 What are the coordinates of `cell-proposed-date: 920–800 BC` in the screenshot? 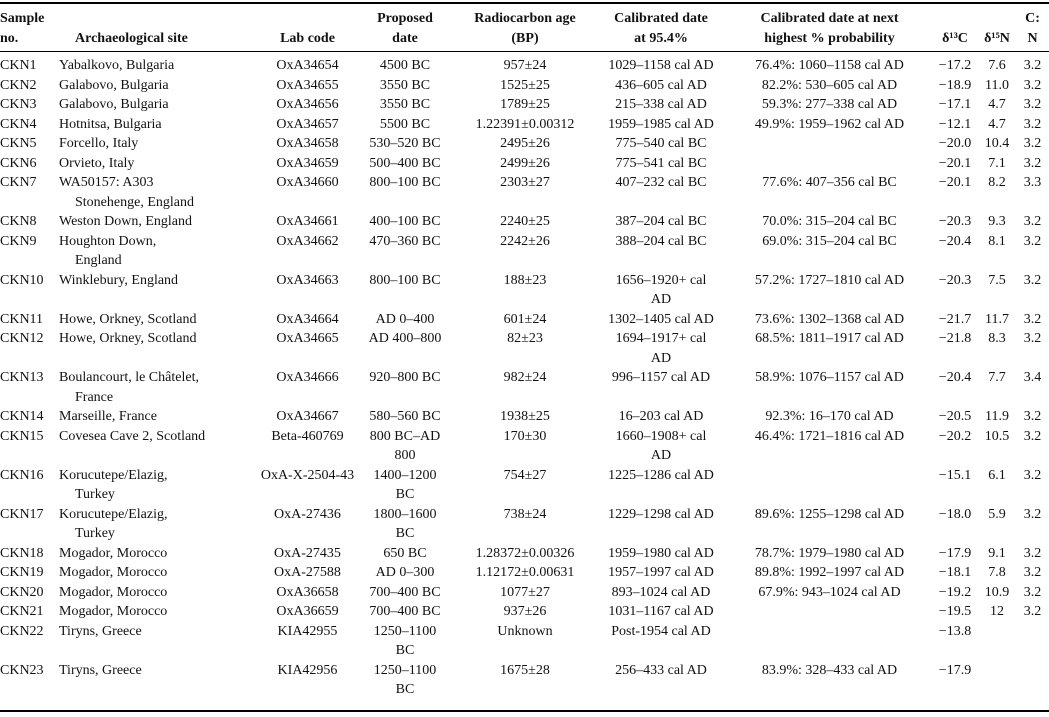 It's located at (405, 377).